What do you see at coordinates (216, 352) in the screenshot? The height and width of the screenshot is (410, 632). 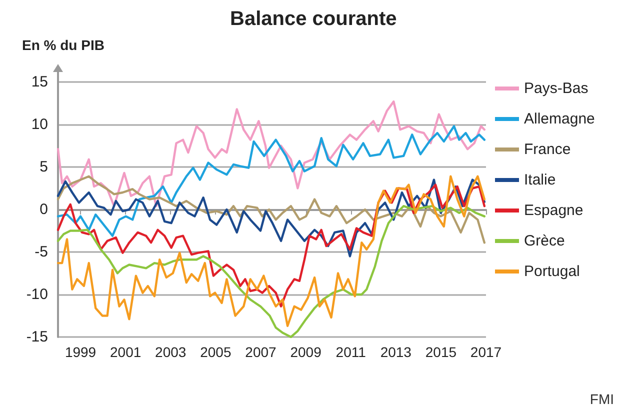 I see `x-tick-label: 2005` at bounding box center [216, 352].